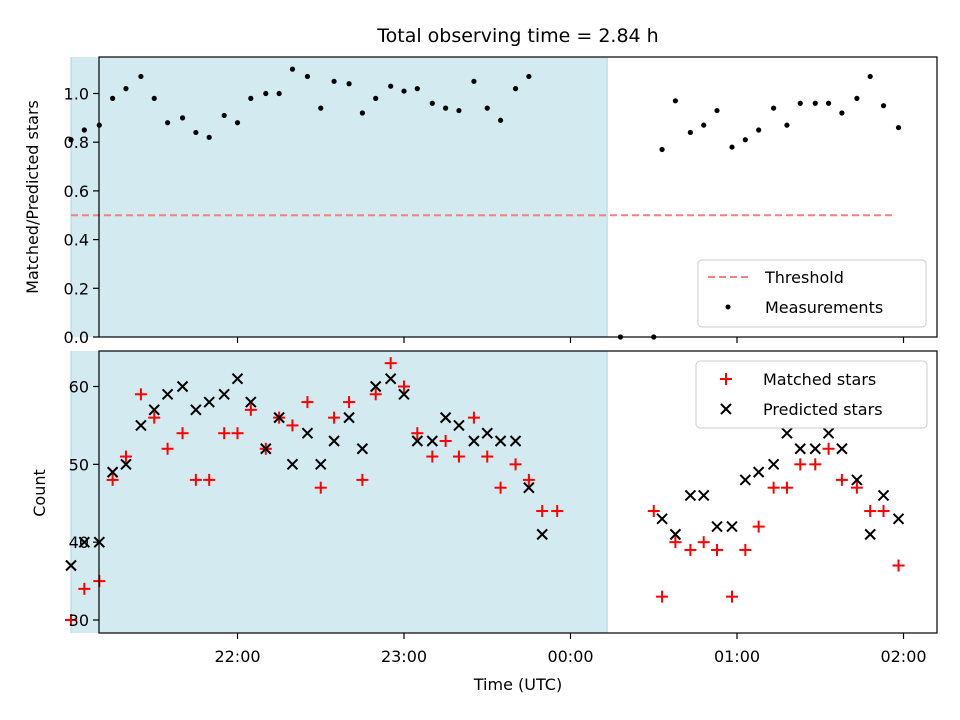  Describe the element at coordinates (39, 493) in the screenshot. I see `bottom-y-axis-label: Count` at that location.